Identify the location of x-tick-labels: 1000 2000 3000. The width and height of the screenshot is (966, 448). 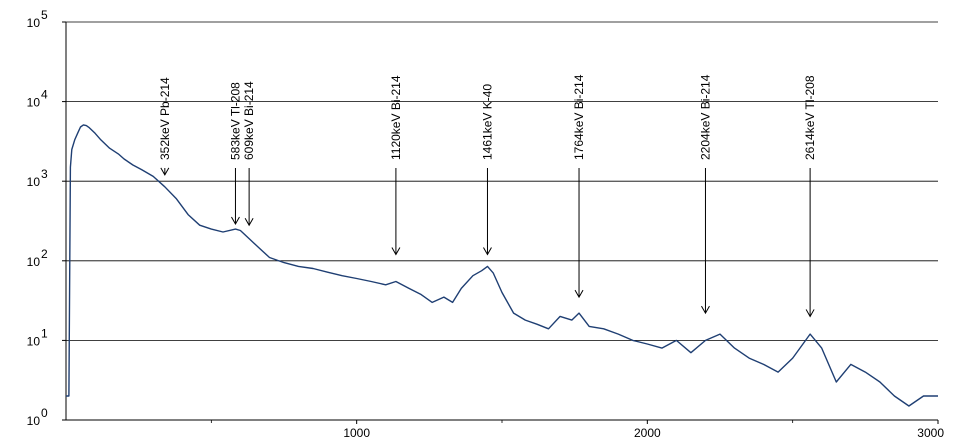
(643, 433).